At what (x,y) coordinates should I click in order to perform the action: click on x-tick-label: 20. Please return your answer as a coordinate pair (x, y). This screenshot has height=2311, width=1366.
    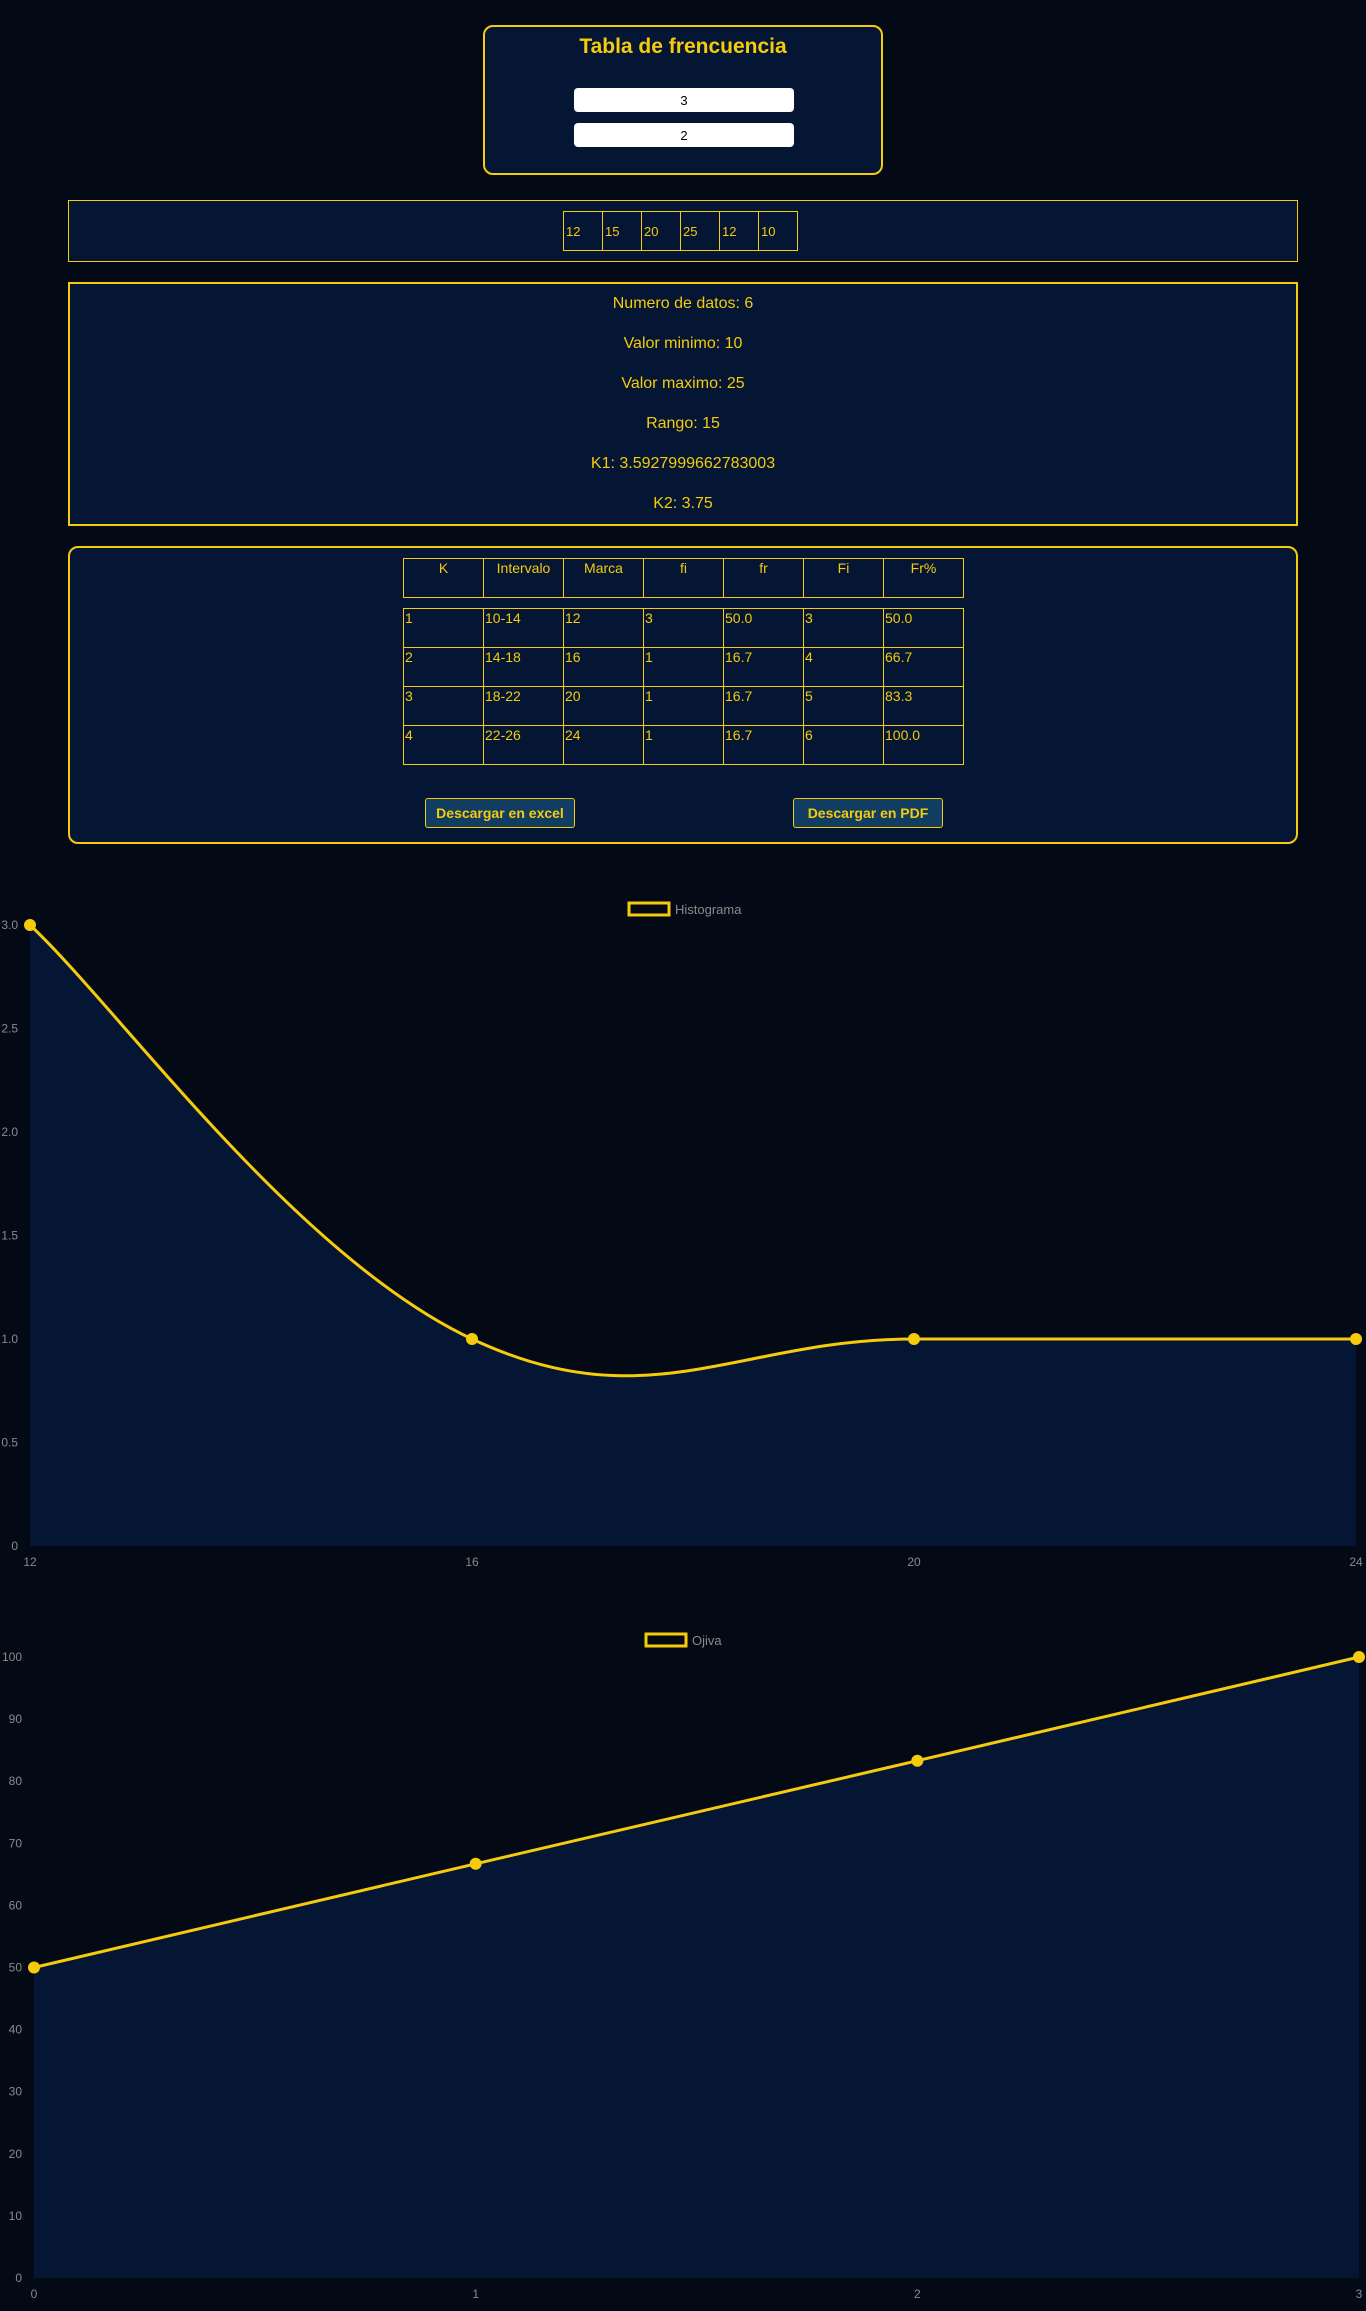
    Looking at the image, I should click on (914, 1562).